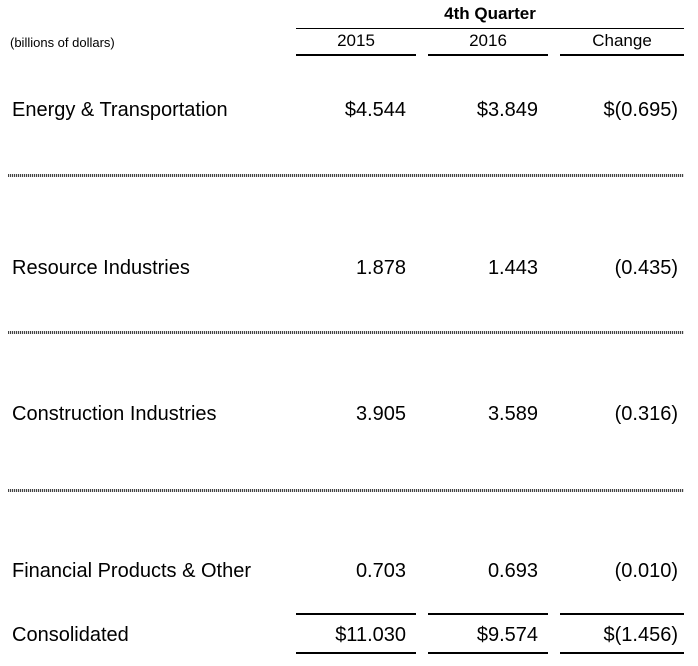 This screenshot has width=698, height=666. I want to click on column-header-2015: 2015, so click(356, 40).